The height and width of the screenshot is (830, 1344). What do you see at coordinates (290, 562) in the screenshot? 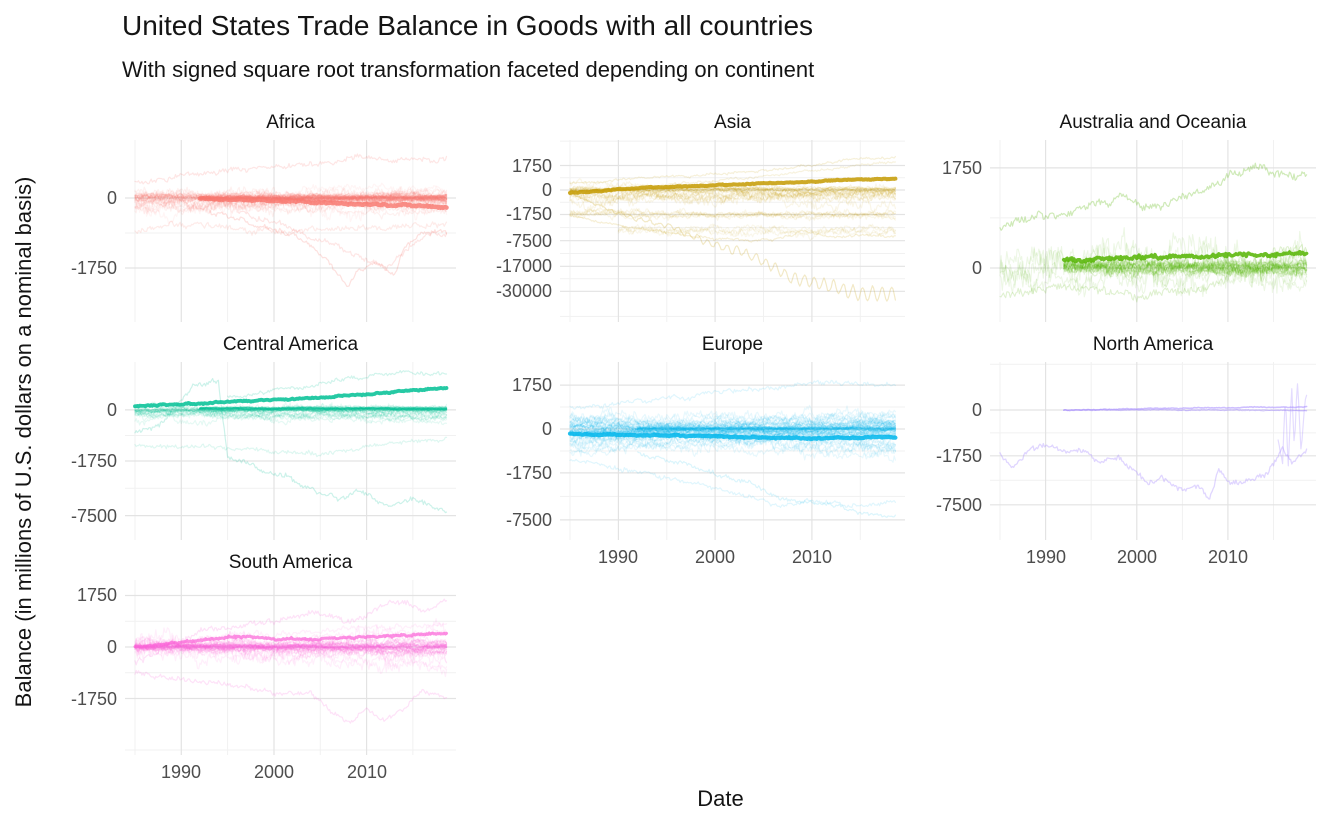
I see `facet-title-south-america: South America` at bounding box center [290, 562].